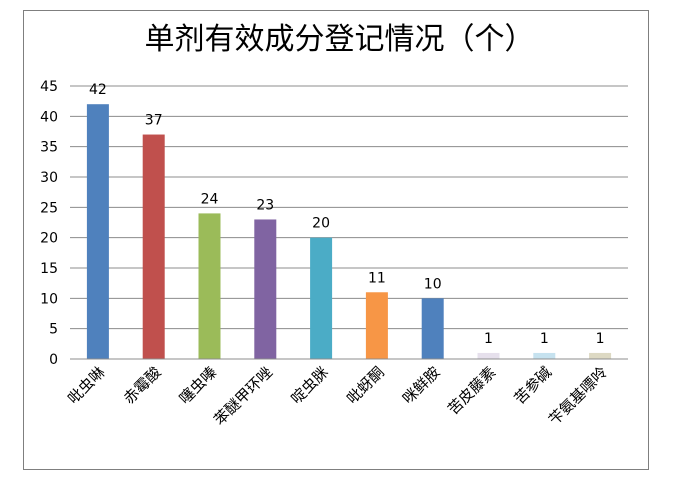 This screenshot has width=679, height=482. Describe the element at coordinates (471, 390) in the screenshot. I see `category-label: 苦皮藤素` at that location.